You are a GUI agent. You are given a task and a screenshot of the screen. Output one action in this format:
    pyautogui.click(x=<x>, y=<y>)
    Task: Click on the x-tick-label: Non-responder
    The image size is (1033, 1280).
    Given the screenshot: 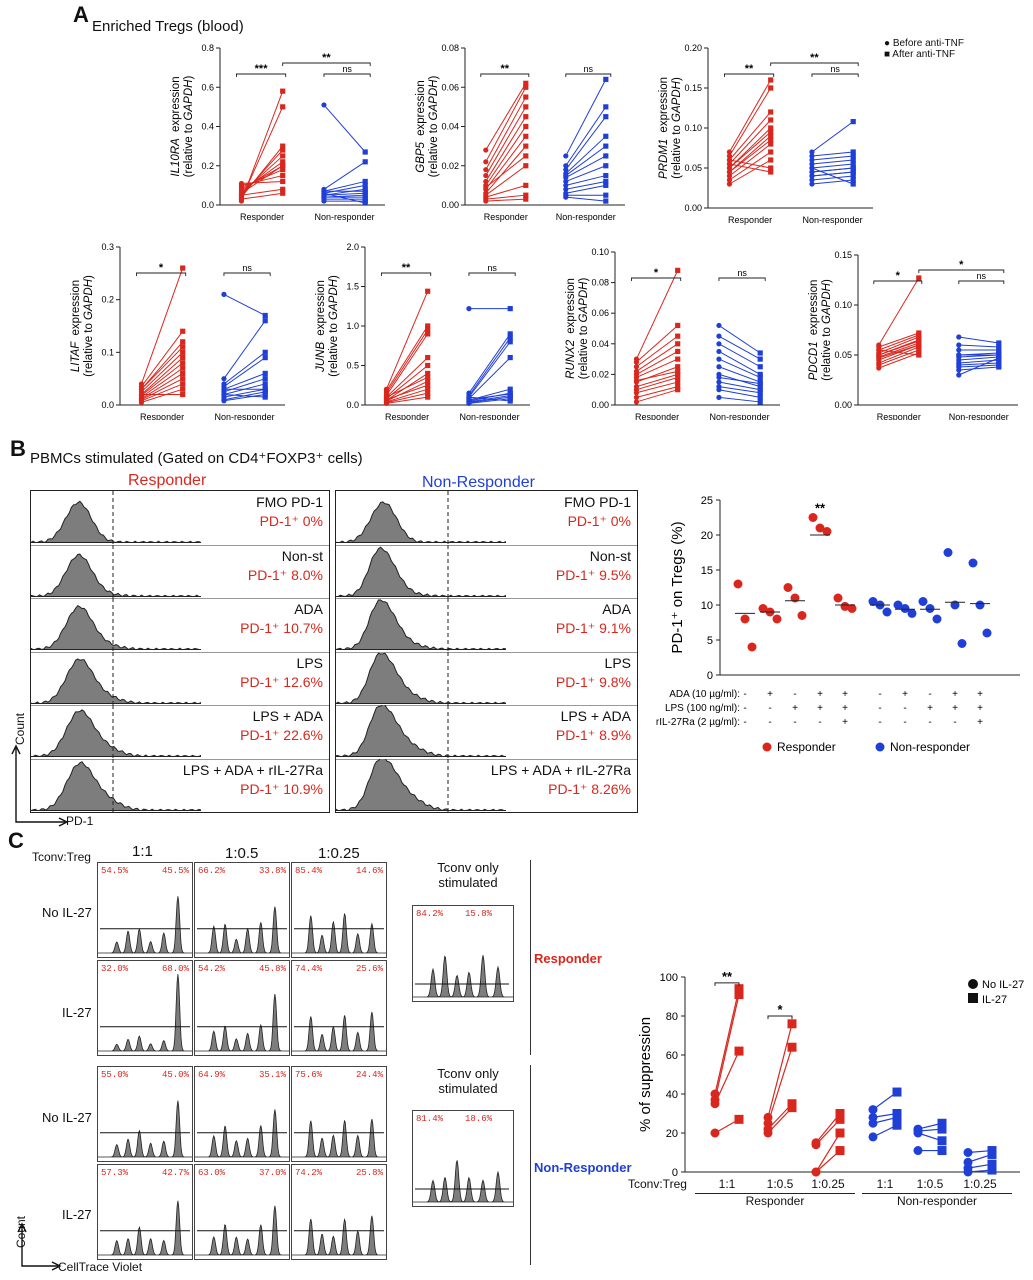 What is the action you would take?
    pyautogui.click(x=979, y=416)
    